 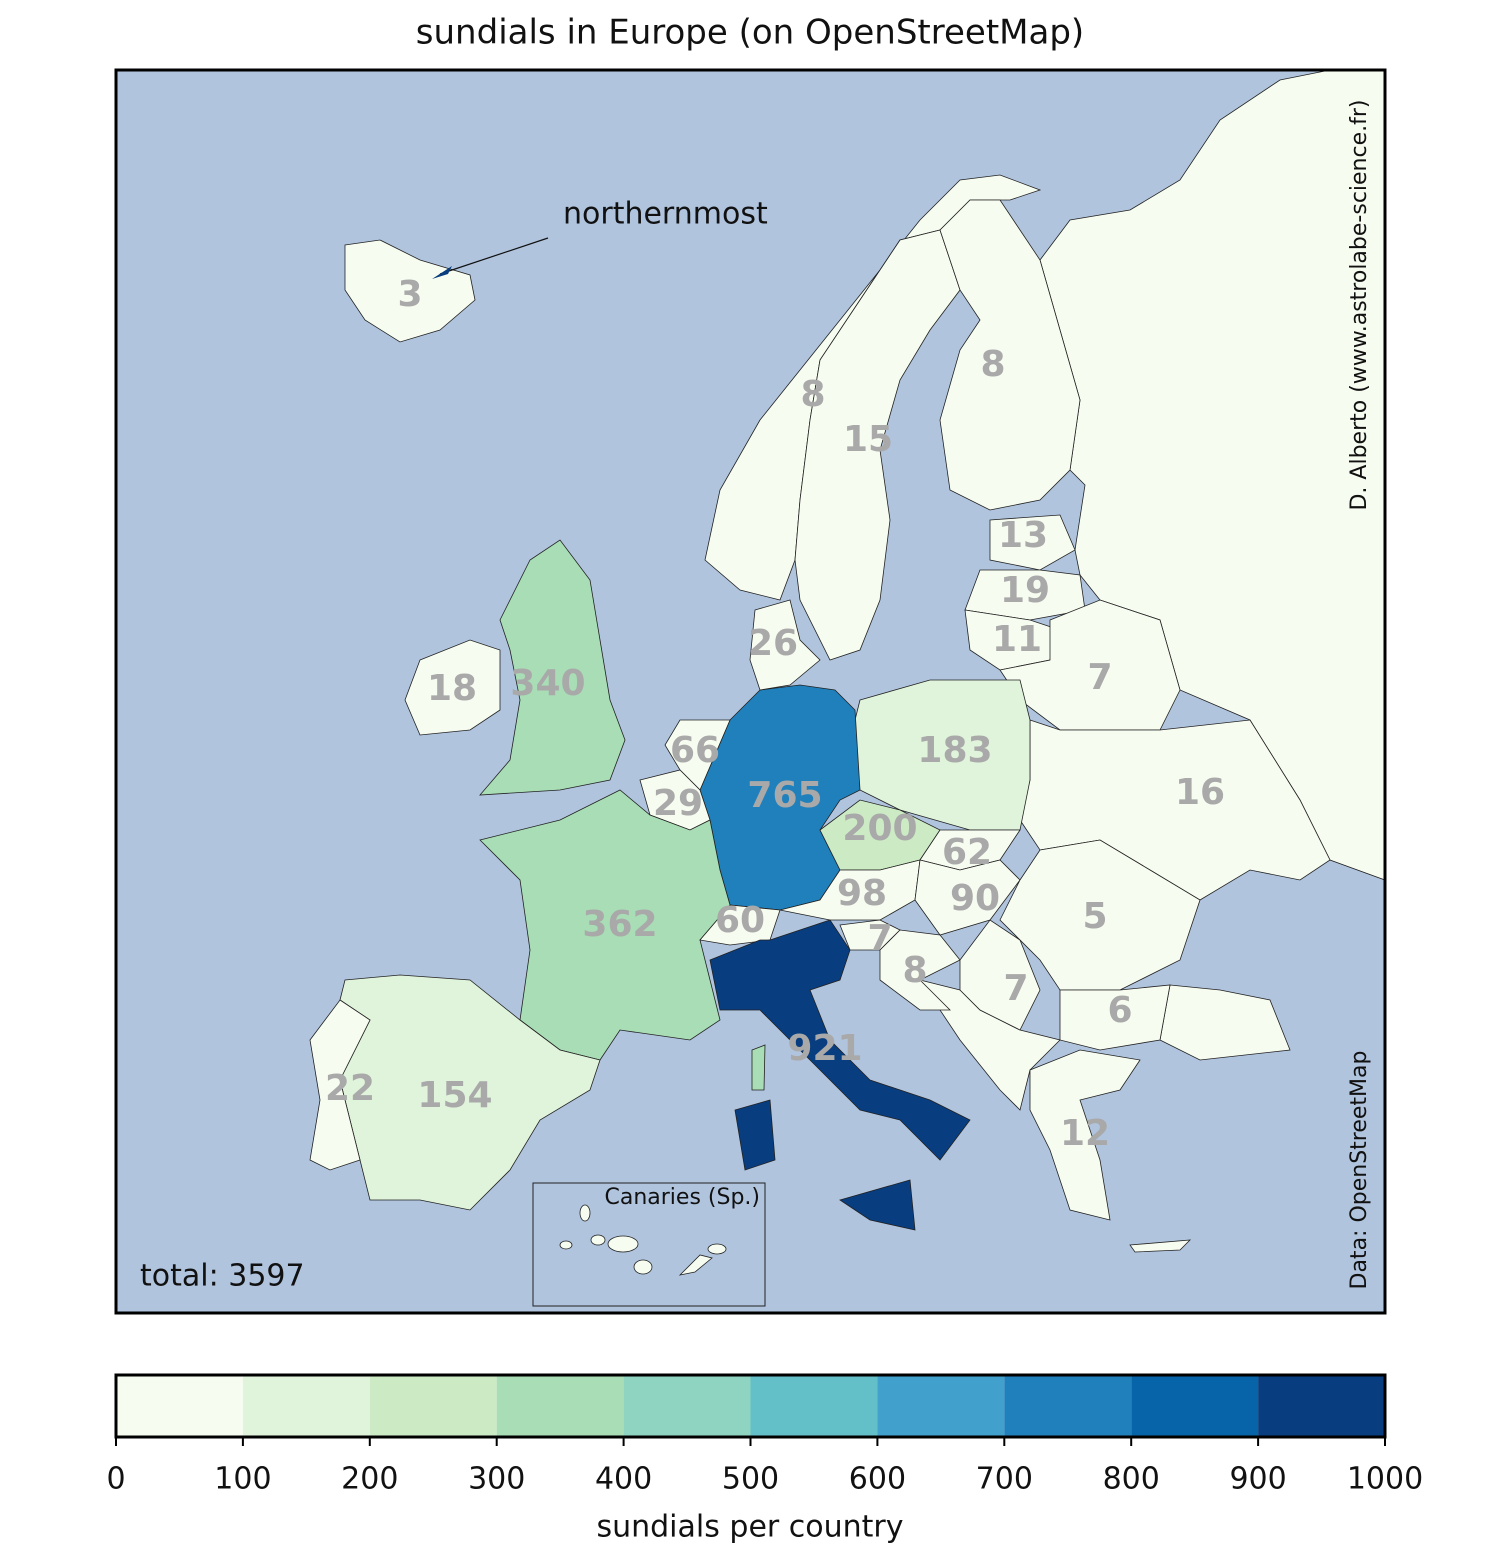 I want to click on country-count: 921, so click(x=824, y=1048).